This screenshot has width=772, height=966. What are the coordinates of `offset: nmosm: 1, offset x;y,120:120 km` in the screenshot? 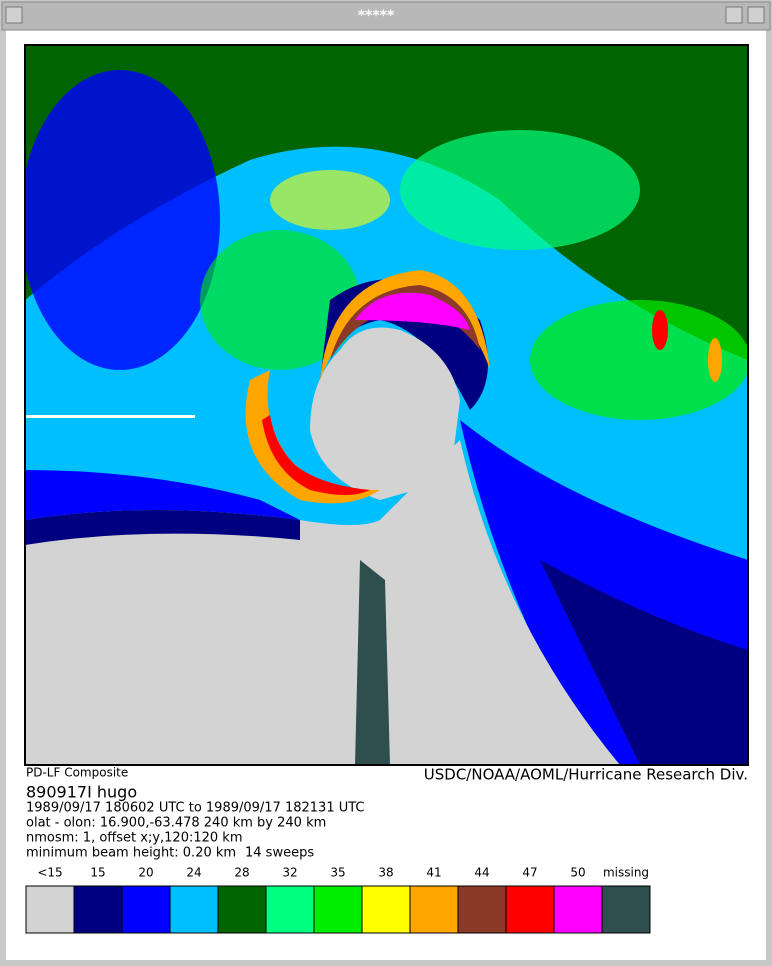 It's located at (134, 838).